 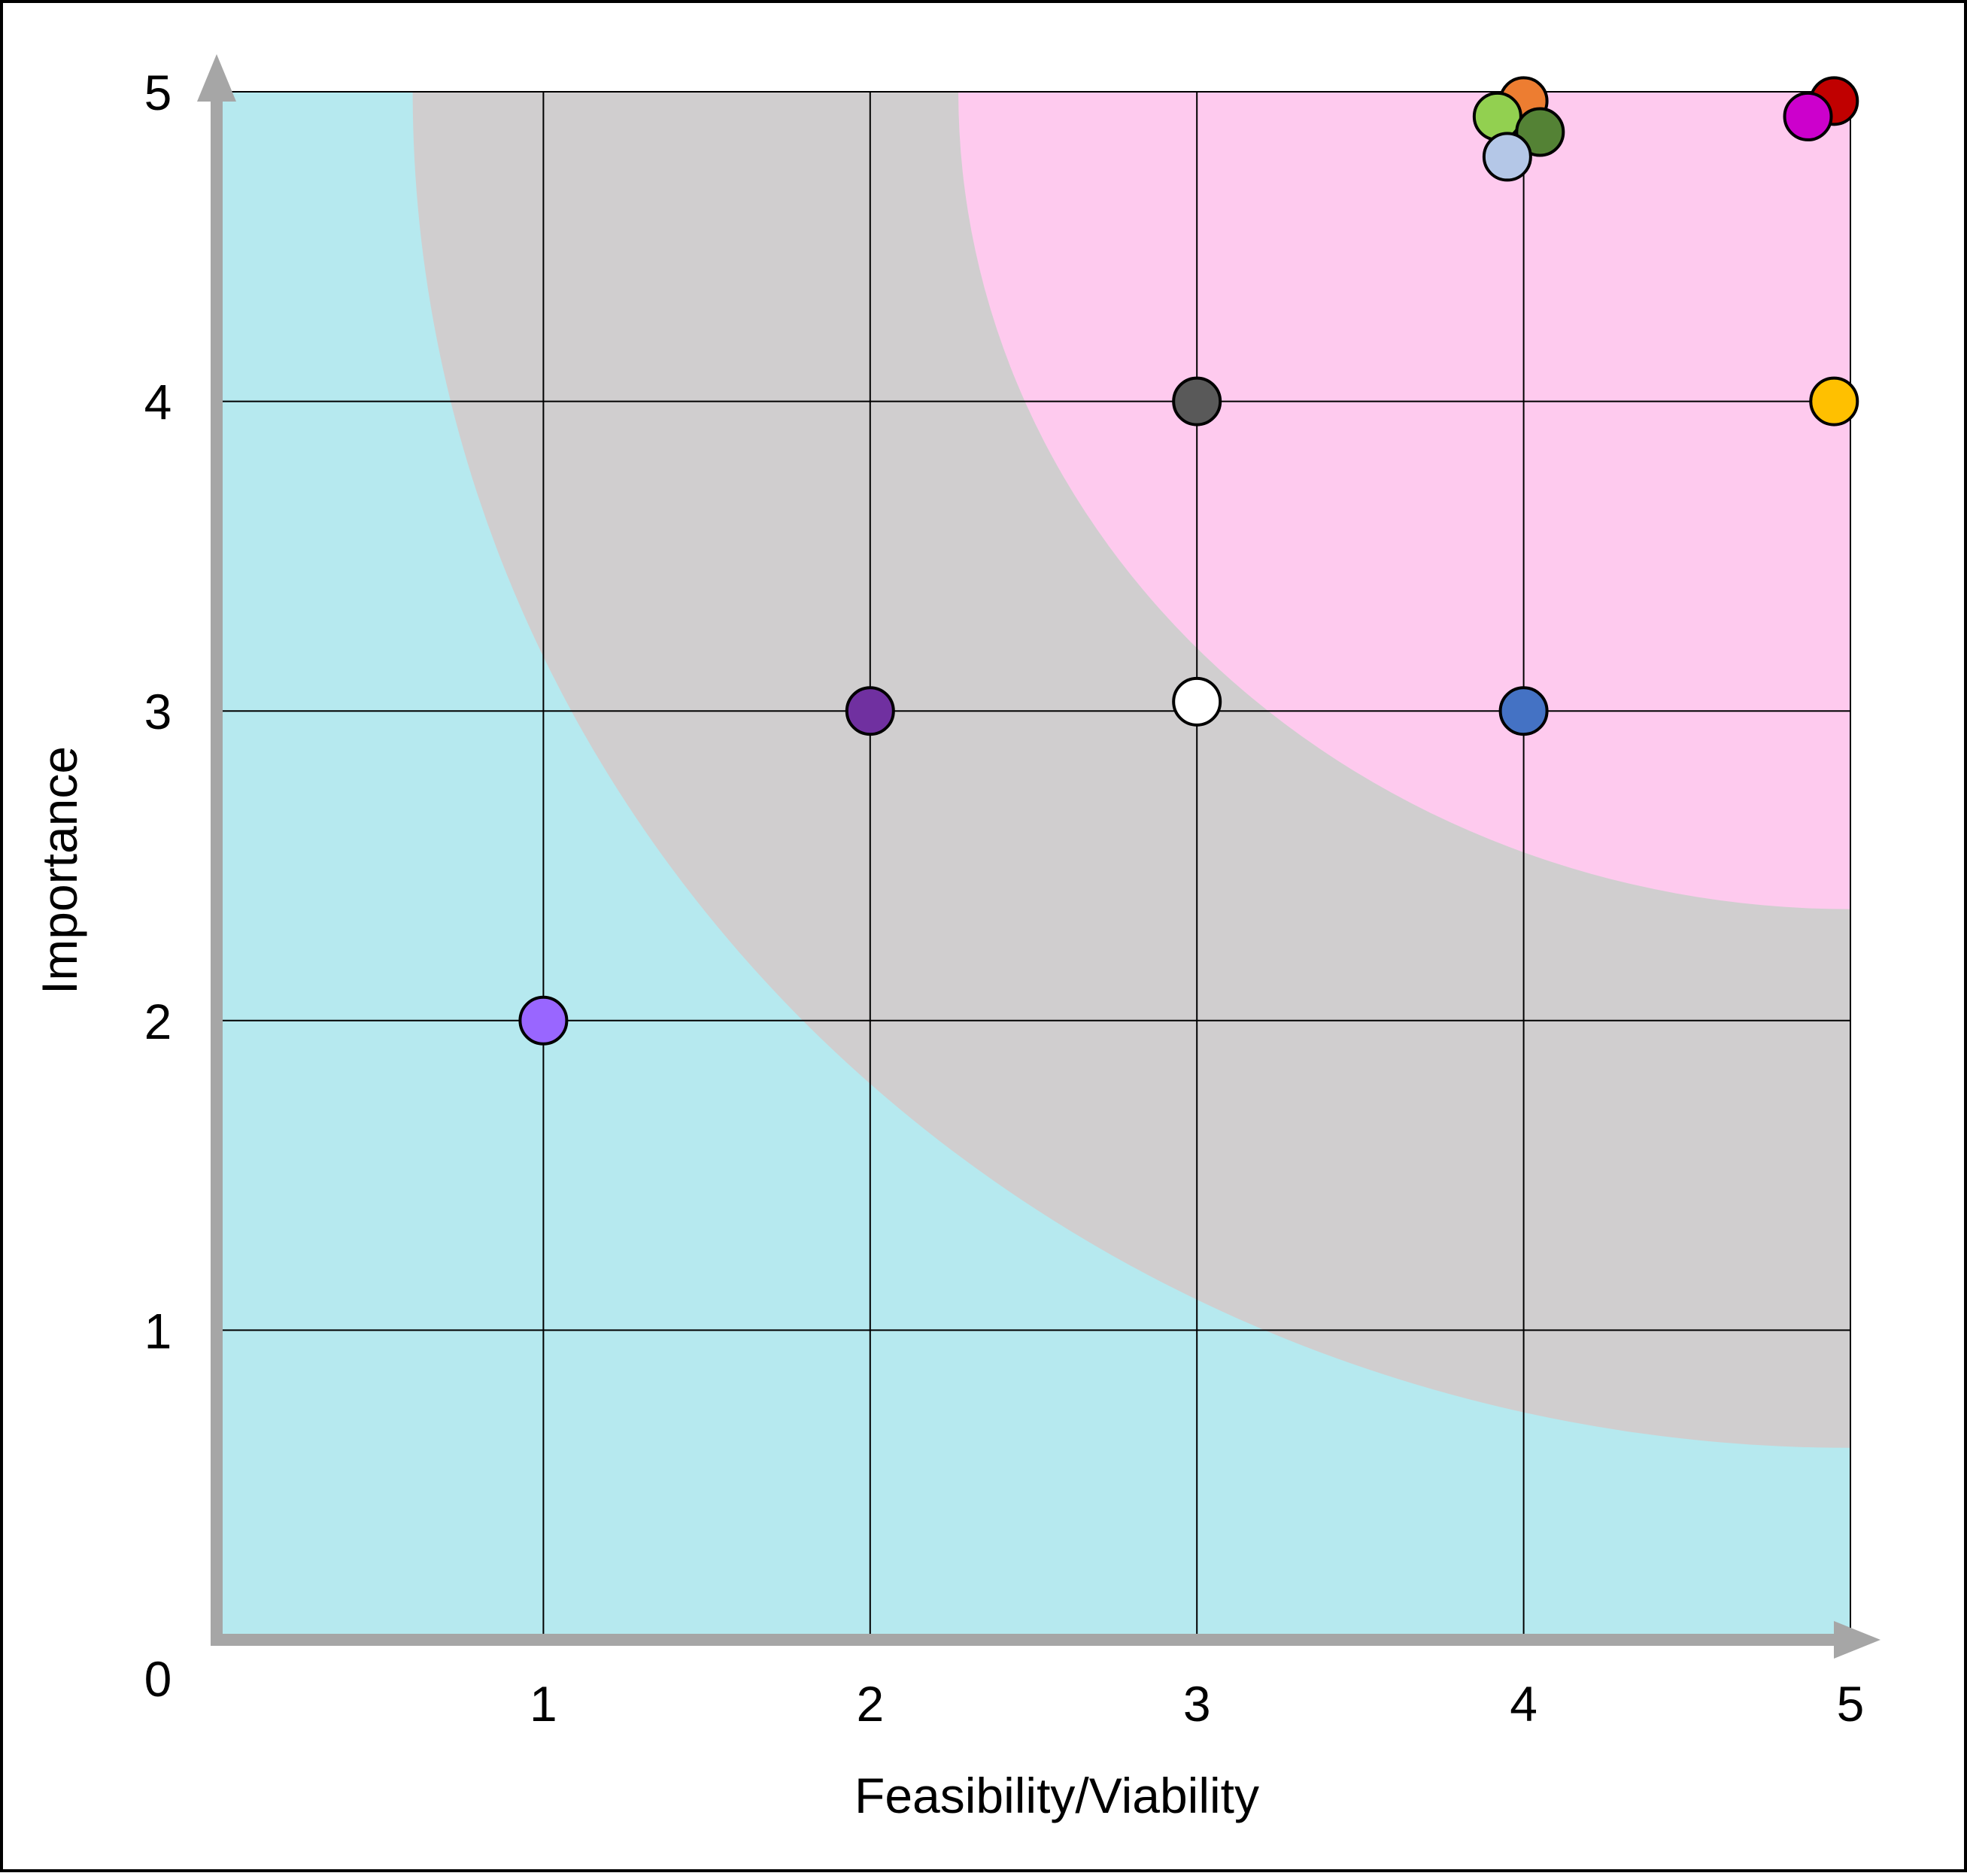 I want to click on y-tick-label: 1, so click(x=158, y=1330).